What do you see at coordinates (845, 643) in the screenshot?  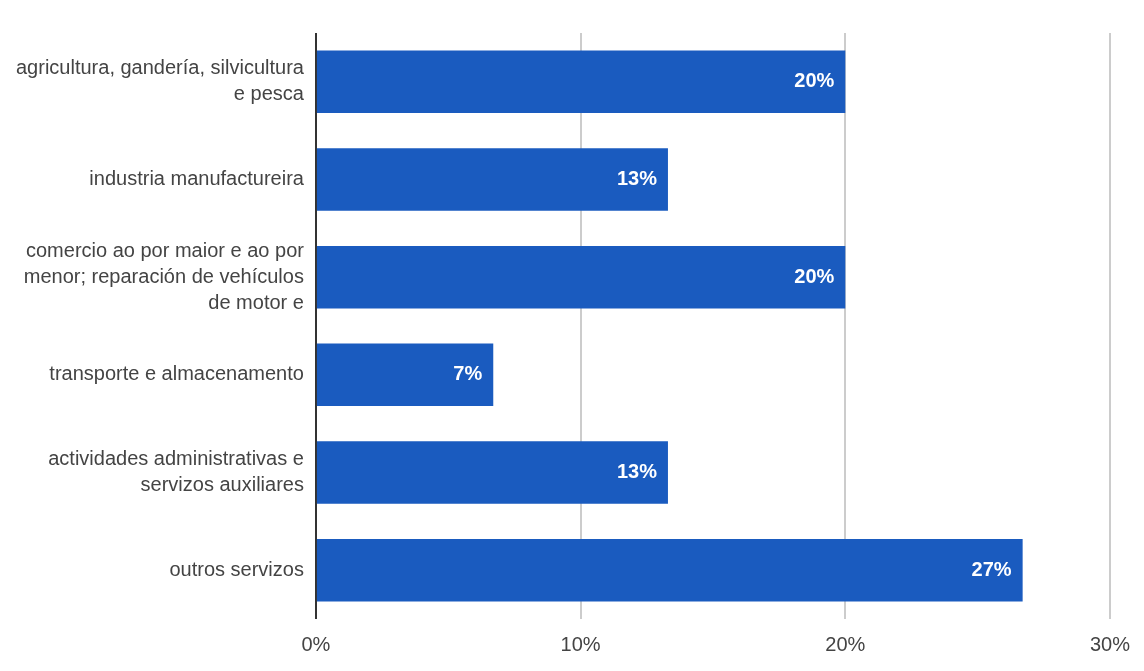 I see `x-tick-label: 20%` at bounding box center [845, 643].